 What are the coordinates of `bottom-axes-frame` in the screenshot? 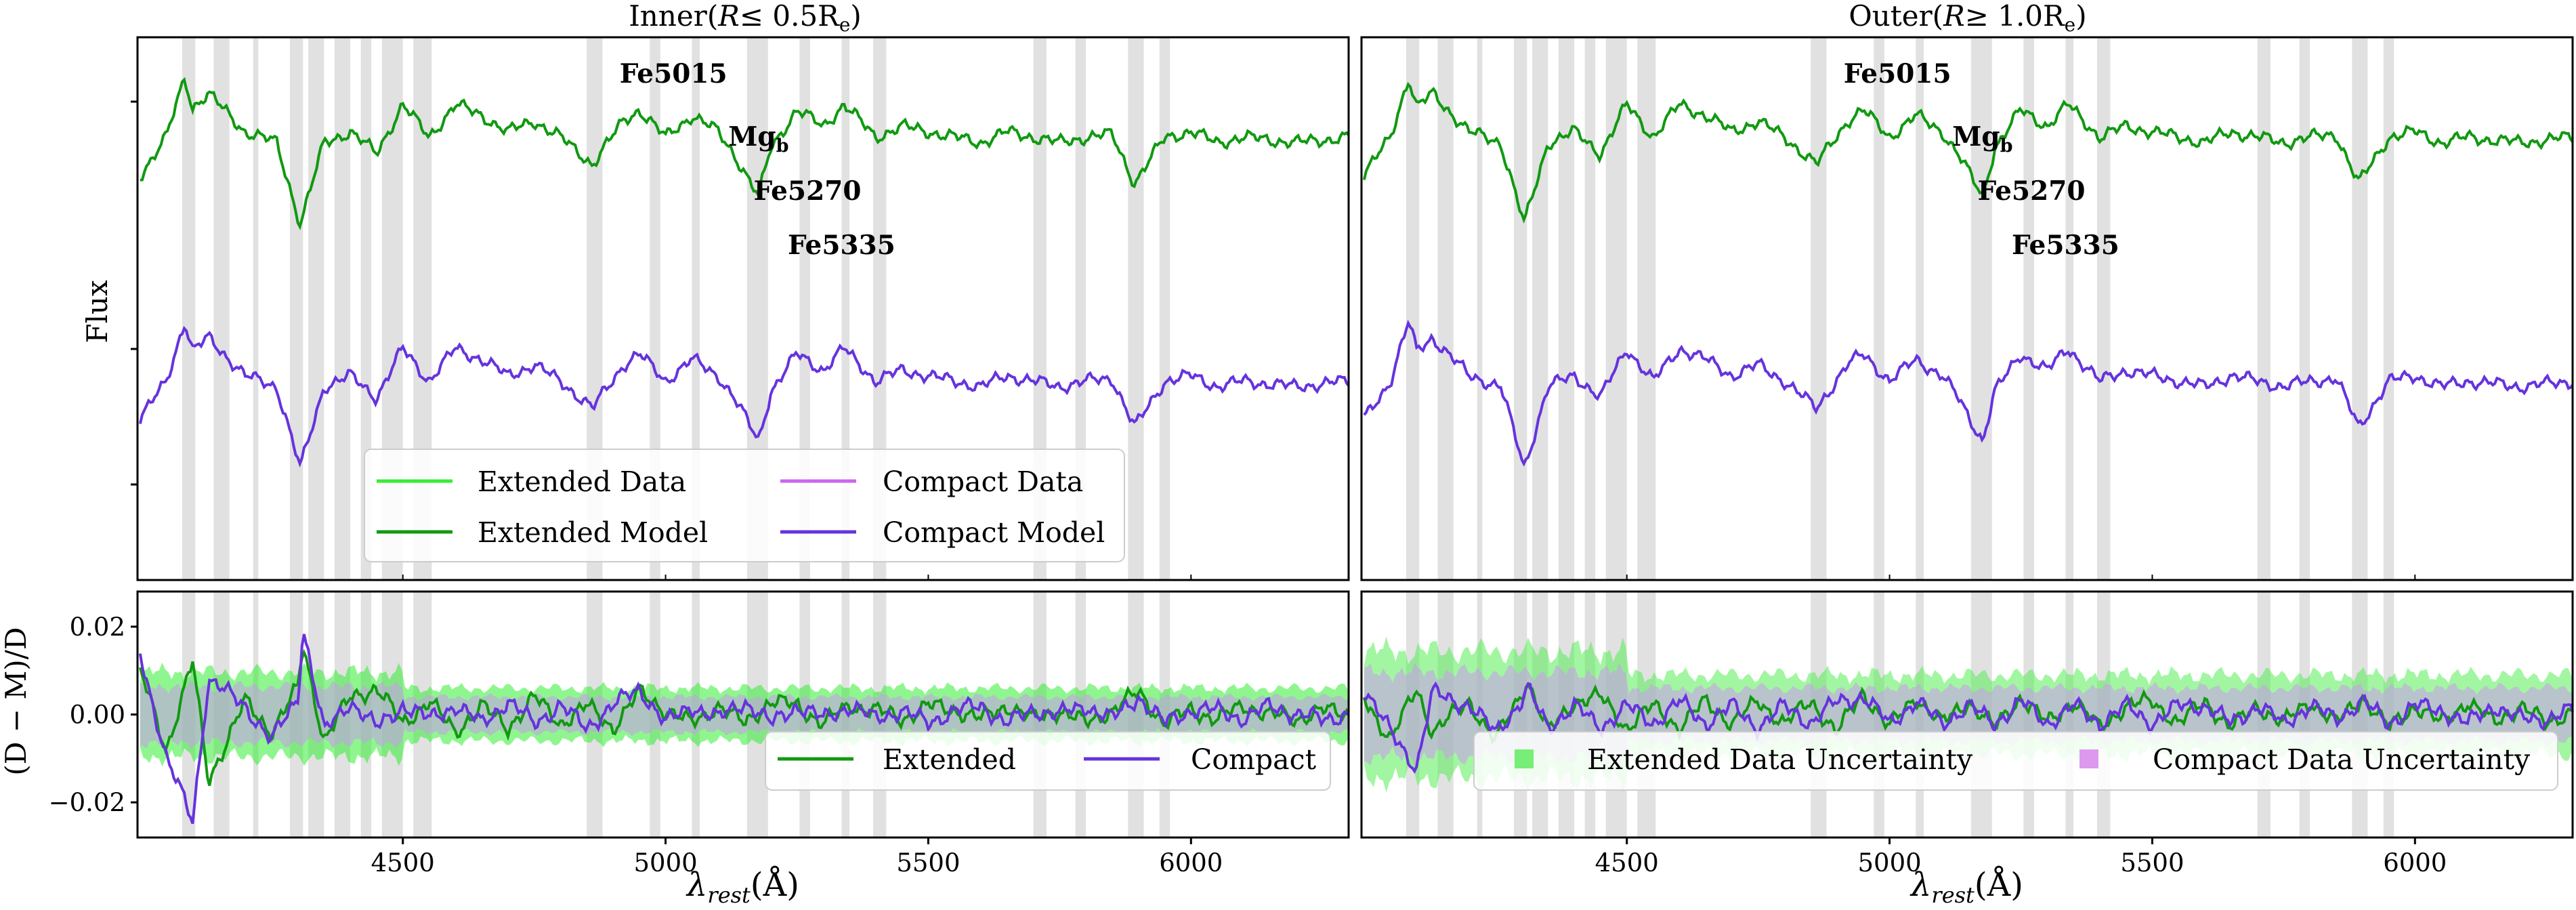 It's located at (1967, 714).